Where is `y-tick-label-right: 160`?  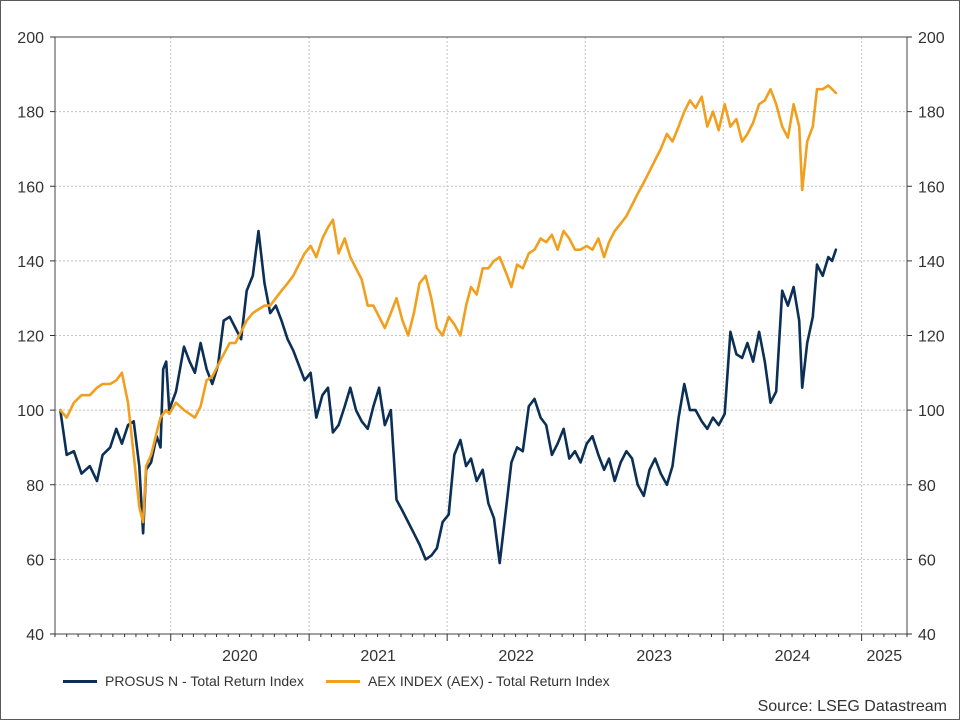
y-tick-label-right: 160 is located at coordinates (931, 187).